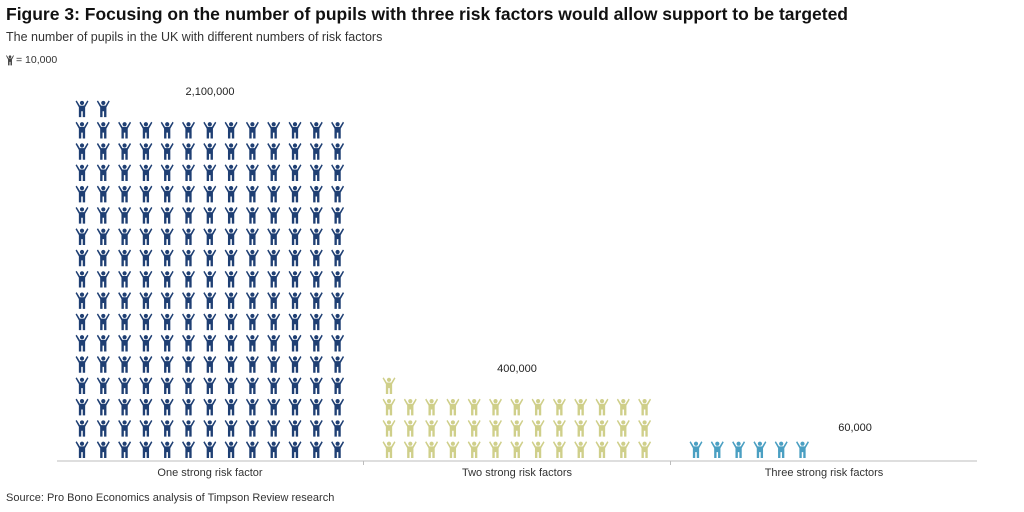 This screenshot has height=512, width=1024. What do you see at coordinates (517, 369) in the screenshot?
I see `data-label: 400,000` at bounding box center [517, 369].